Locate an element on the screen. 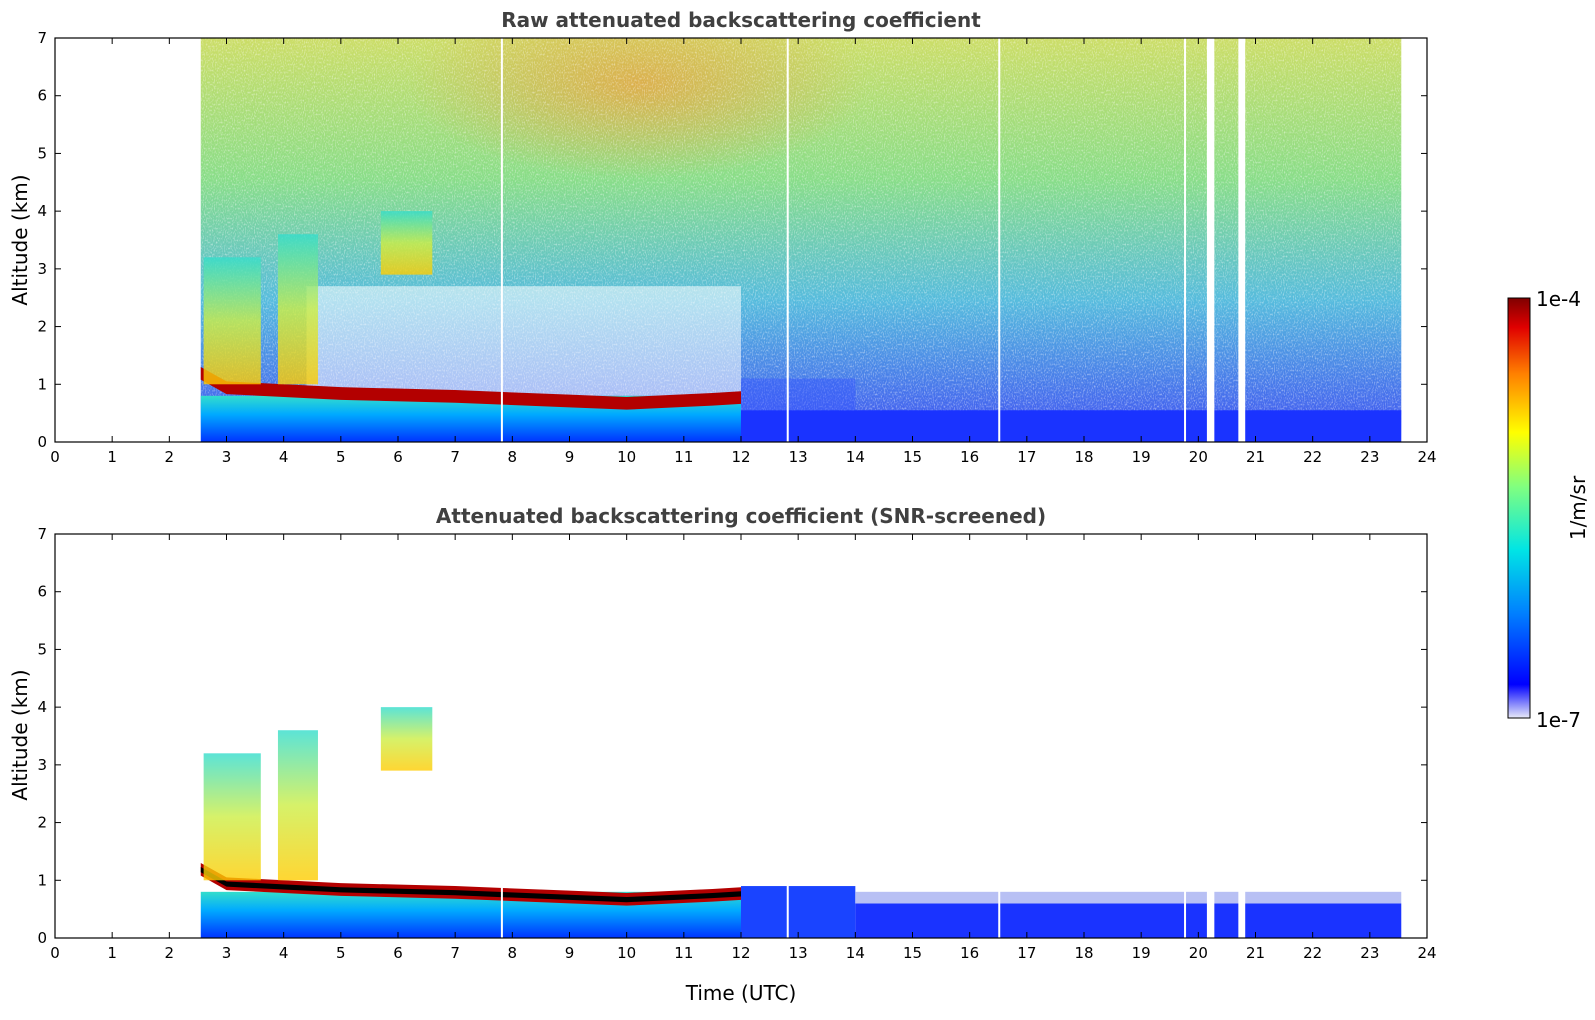  colorbar-max-label: 1e-4 is located at coordinates (1558, 299).